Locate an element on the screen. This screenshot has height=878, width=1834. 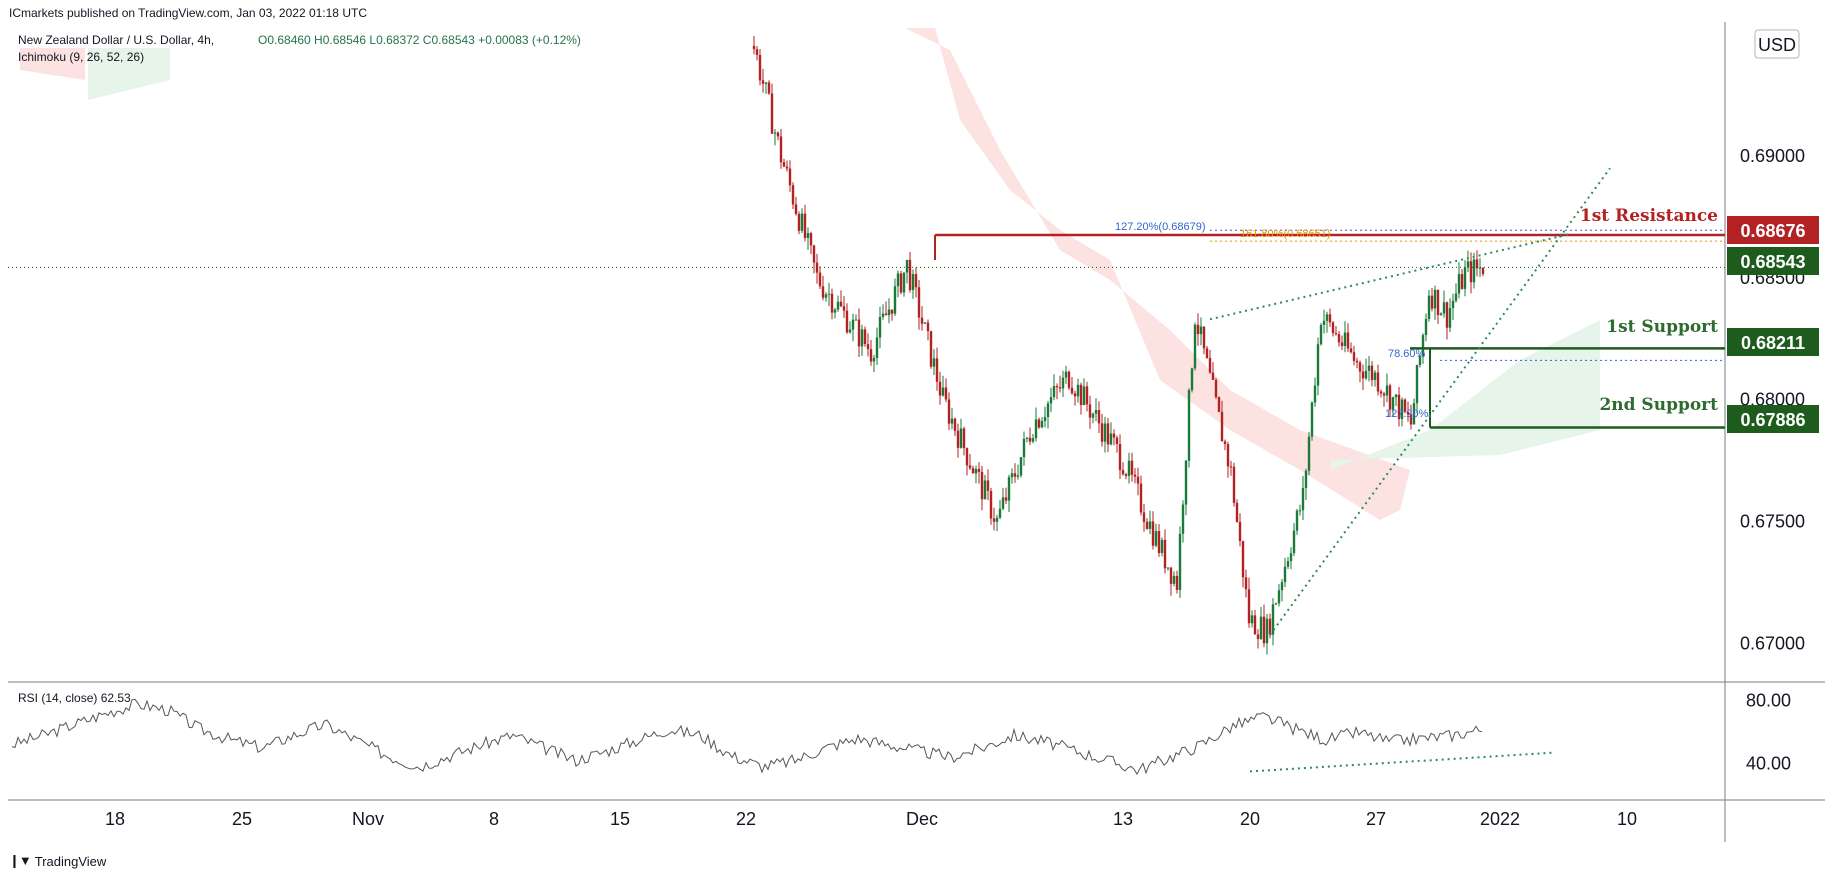
support1-price: 0.68211 is located at coordinates (1773, 343).